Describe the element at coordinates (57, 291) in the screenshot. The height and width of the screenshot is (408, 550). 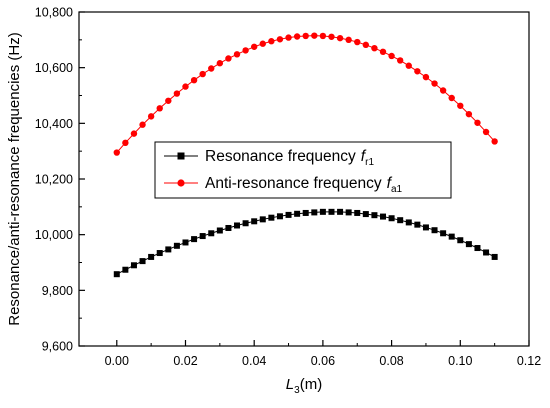
I see `y-tick-label: 9,800` at that location.